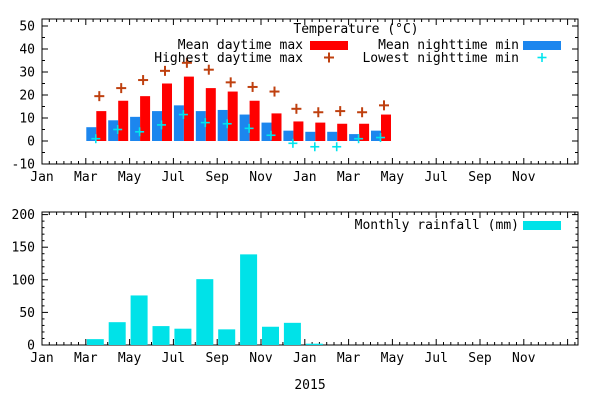 The width and height of the screenshot is (600, 400). Describe the element at coordinates (261, 177) in the screenshot. I see `temp-xtick-label: Nov` at that location.